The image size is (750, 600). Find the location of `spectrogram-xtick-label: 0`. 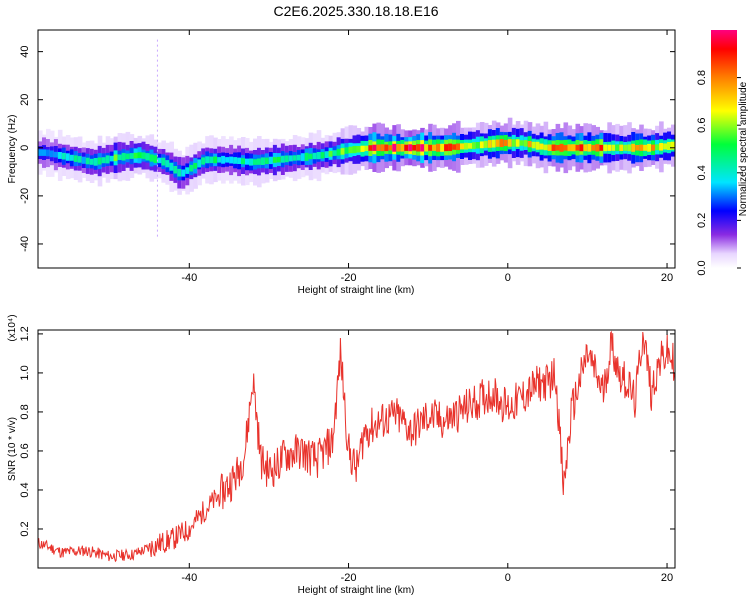

spectrogram-xtick-label: 0 is located at coordinates (508, 278).